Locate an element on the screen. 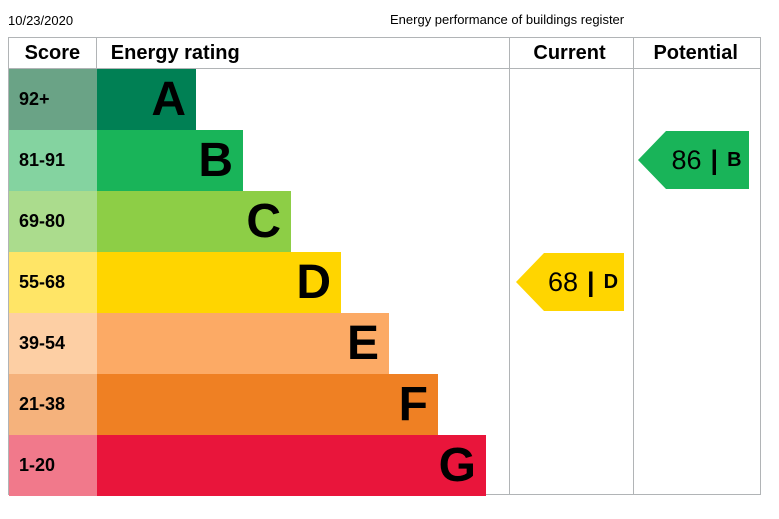 This screenshot has height=519, width=779. current-rating-arrow: 68 | D is located at coordinates (570, 282).